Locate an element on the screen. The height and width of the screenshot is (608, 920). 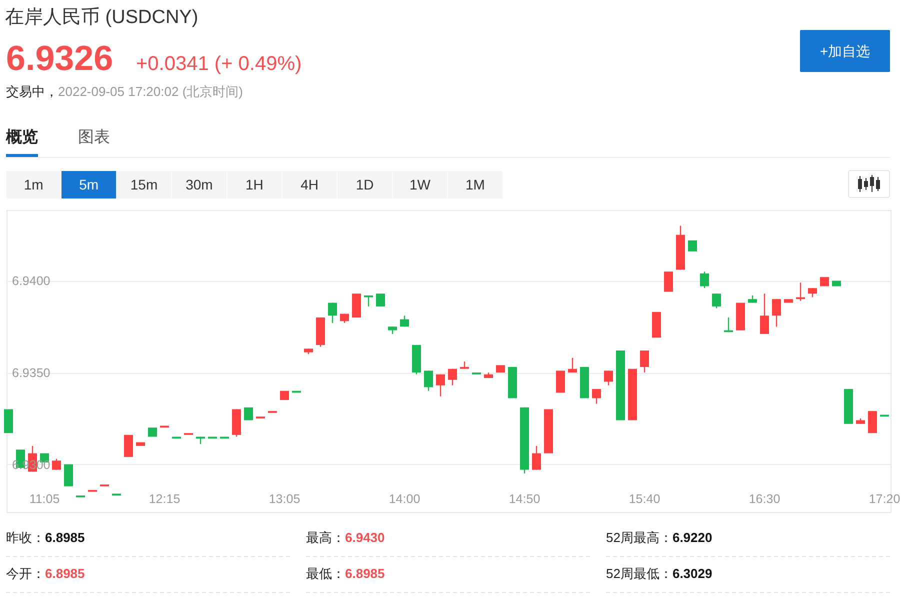
period-button: 30m is located at coordinates (199, 184).